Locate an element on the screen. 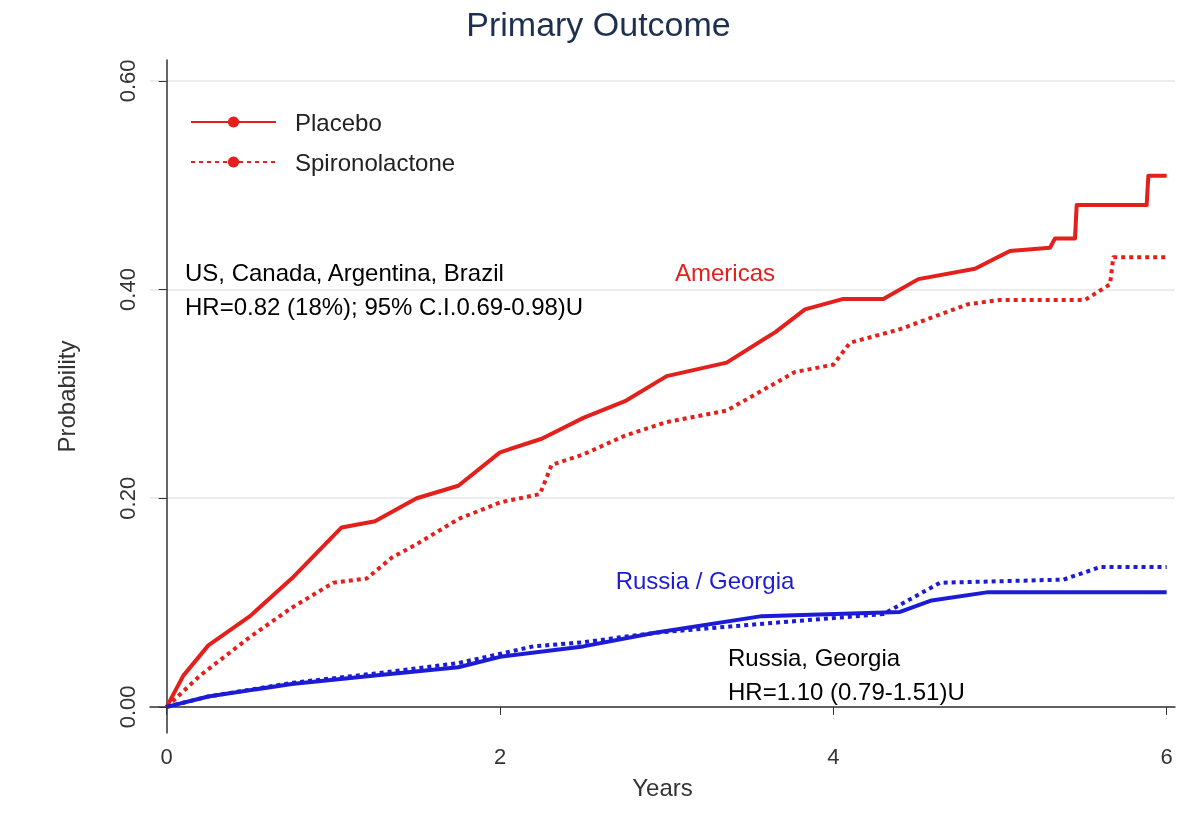 This screenshot has width=1197, height=825. y-tick-label: 0.20 is located at coordinates (127, 498).